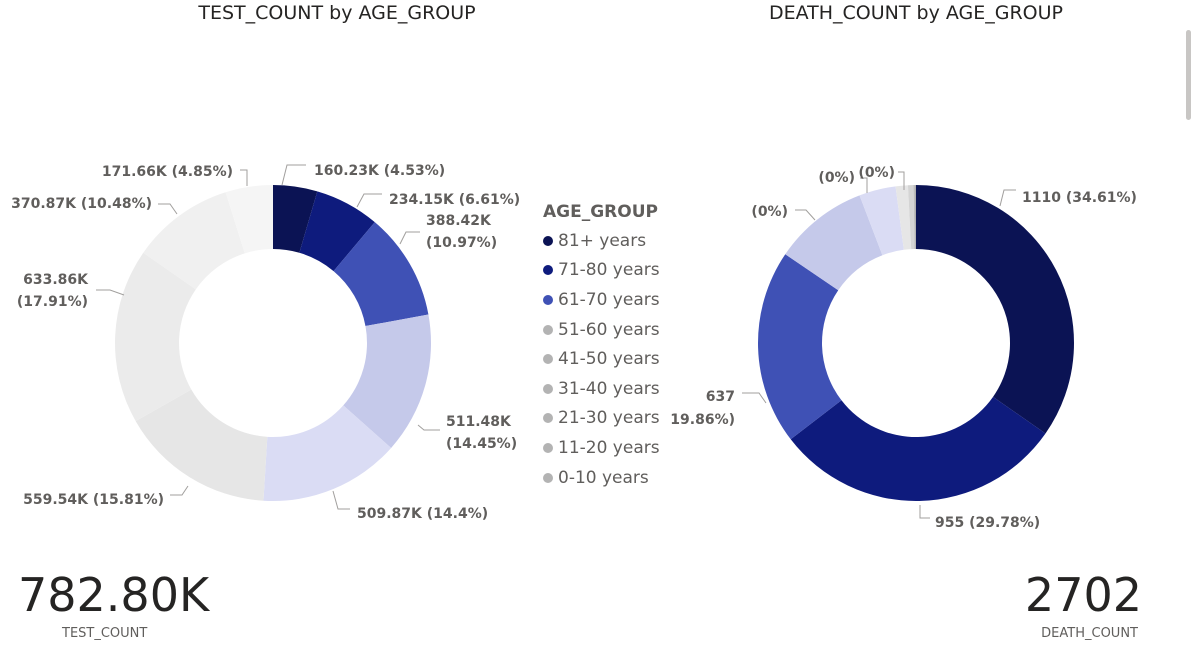 Image resolution: width=1200 pixels, height=664 pixels. Describe the element at coordinates (609, 270) in the screenshot. I see `legend-item-label: 71-80 years` at that location.